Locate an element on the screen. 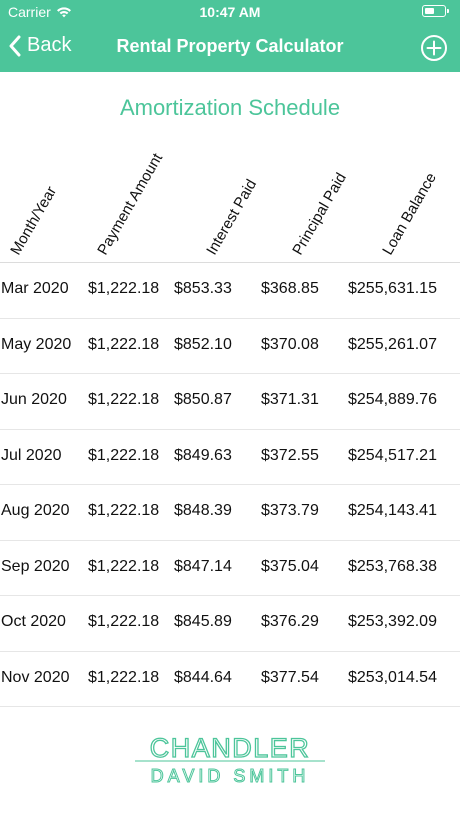  page-title: Rental Property Calculator is located at coordinates (230, 46).